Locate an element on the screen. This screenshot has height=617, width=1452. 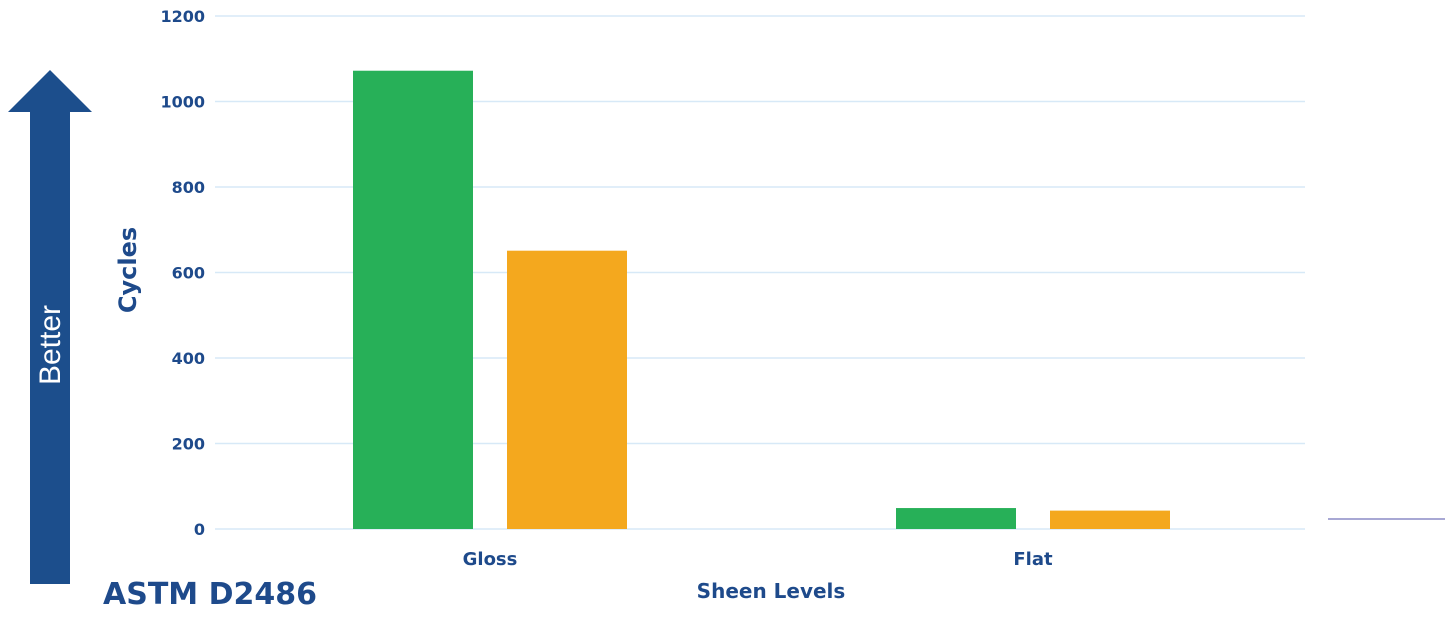
standard-label: ASTM D2486 is located at coordinates (210, 594).